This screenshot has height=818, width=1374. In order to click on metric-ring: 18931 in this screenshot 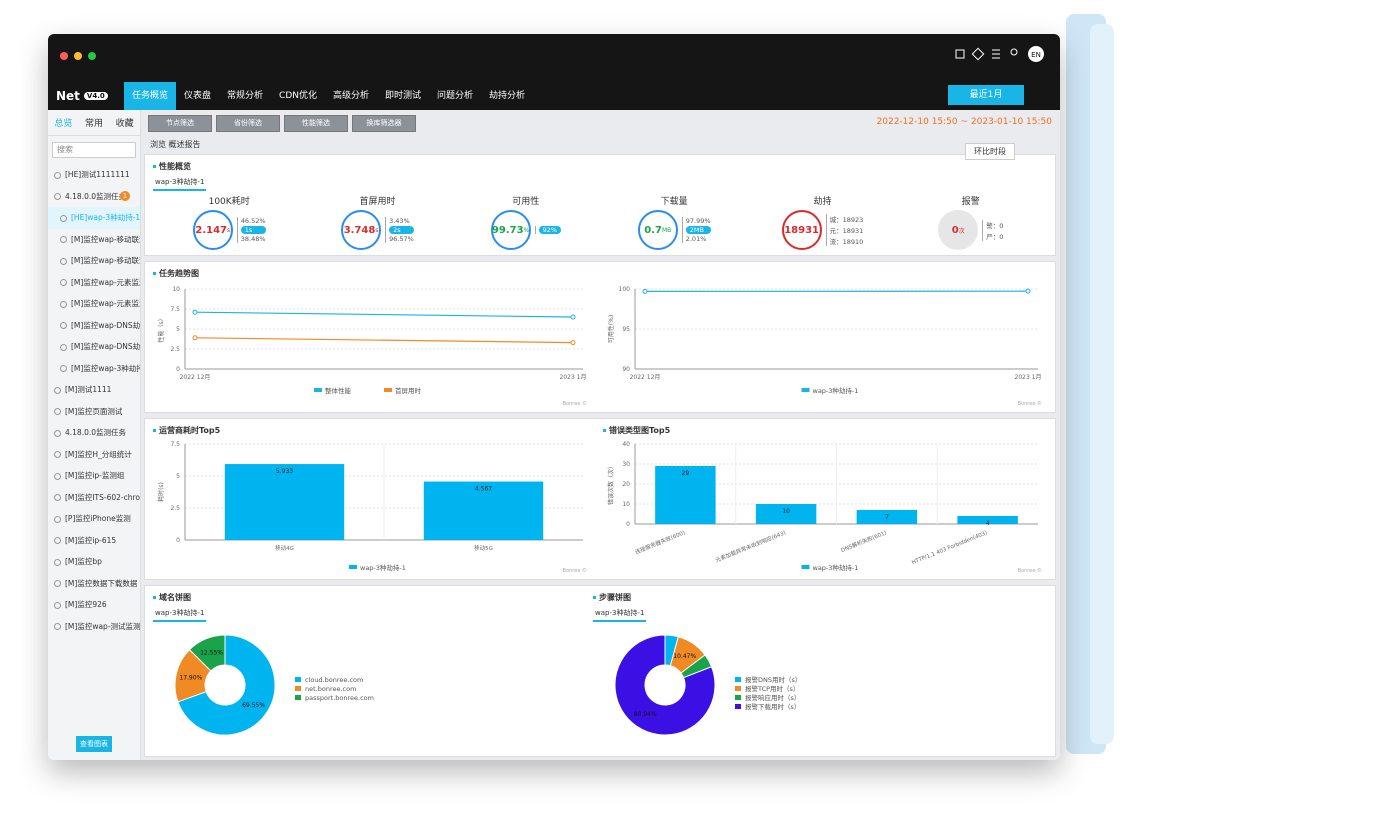, I will do `click(801, 230)`.